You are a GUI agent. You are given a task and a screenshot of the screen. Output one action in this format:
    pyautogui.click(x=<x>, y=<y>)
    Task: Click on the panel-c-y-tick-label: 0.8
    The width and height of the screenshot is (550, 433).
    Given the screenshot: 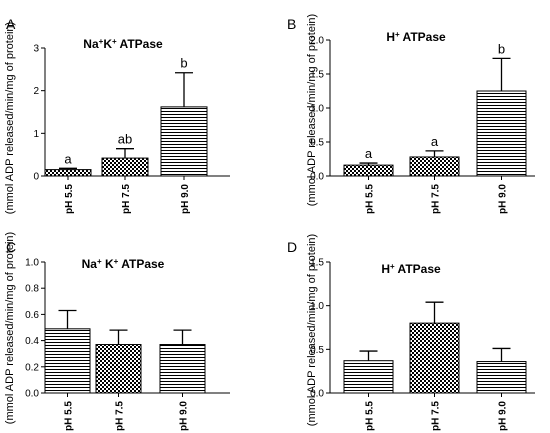 What is the action you would take?
    pyautogui.click(x=32, y=289)
    